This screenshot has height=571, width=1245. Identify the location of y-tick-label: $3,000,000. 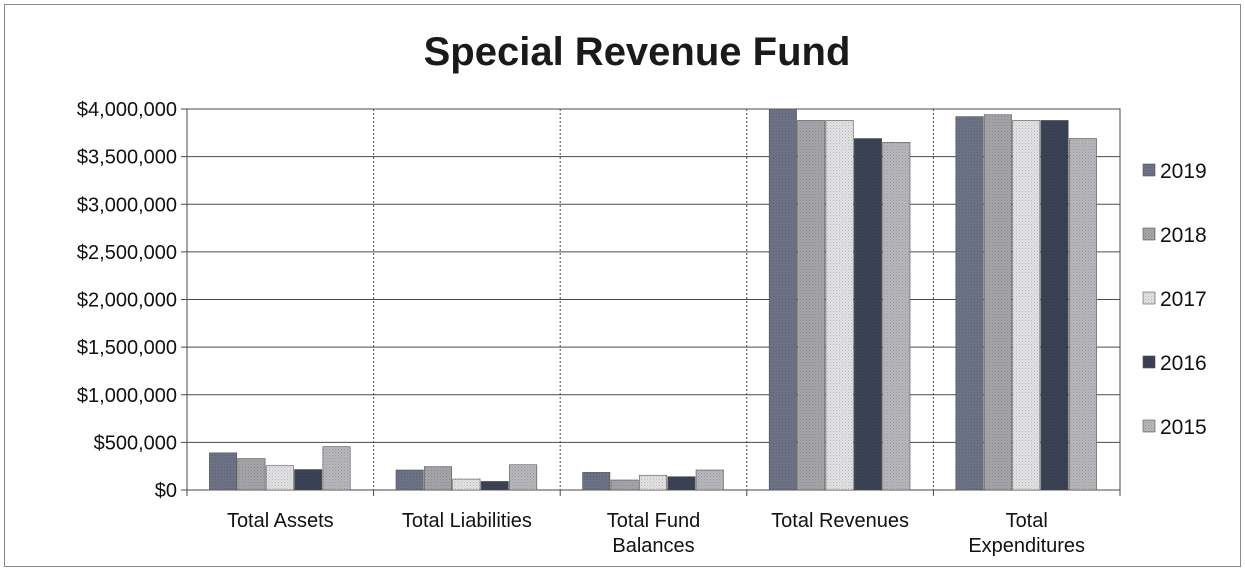
(127, 205).